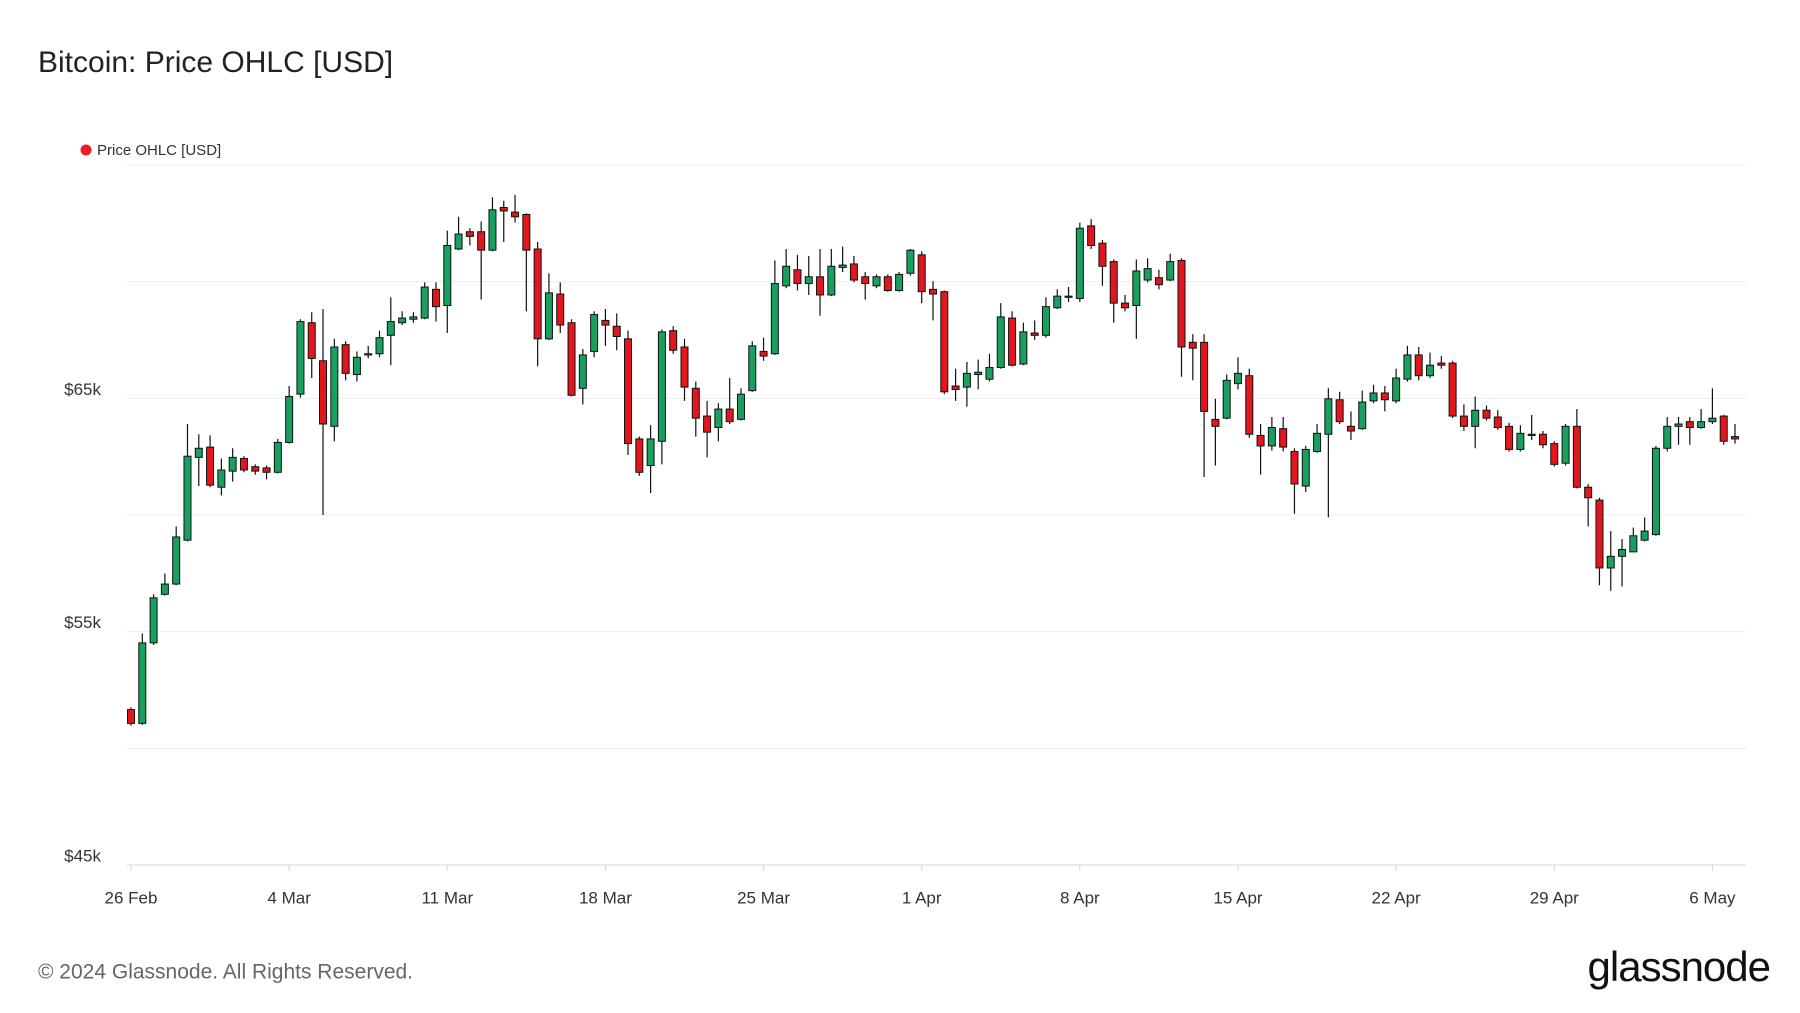 This screenshot has width=1800, height=1013. What do you see at coordinates (215, 62) in the screenshot?
I see `chart-title: Bitcoin: Price OHLC [USD]` at bounding box center [215, 62].